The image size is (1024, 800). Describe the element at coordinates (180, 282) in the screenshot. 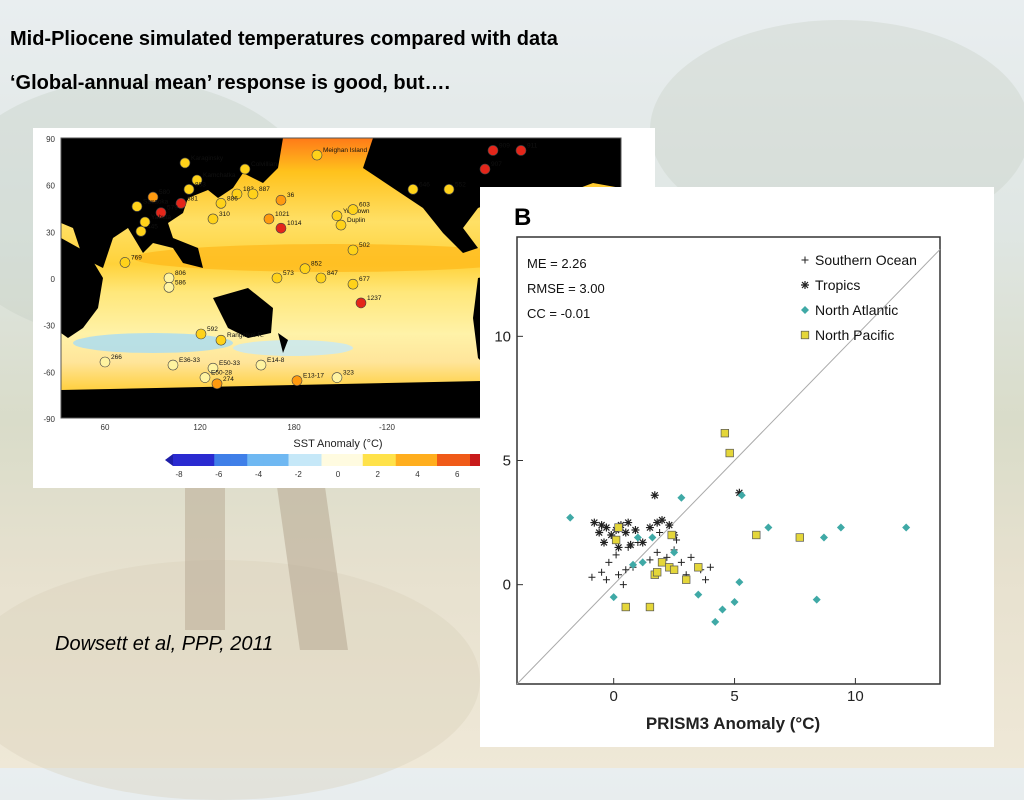

I see `site-label: 586` at that location.